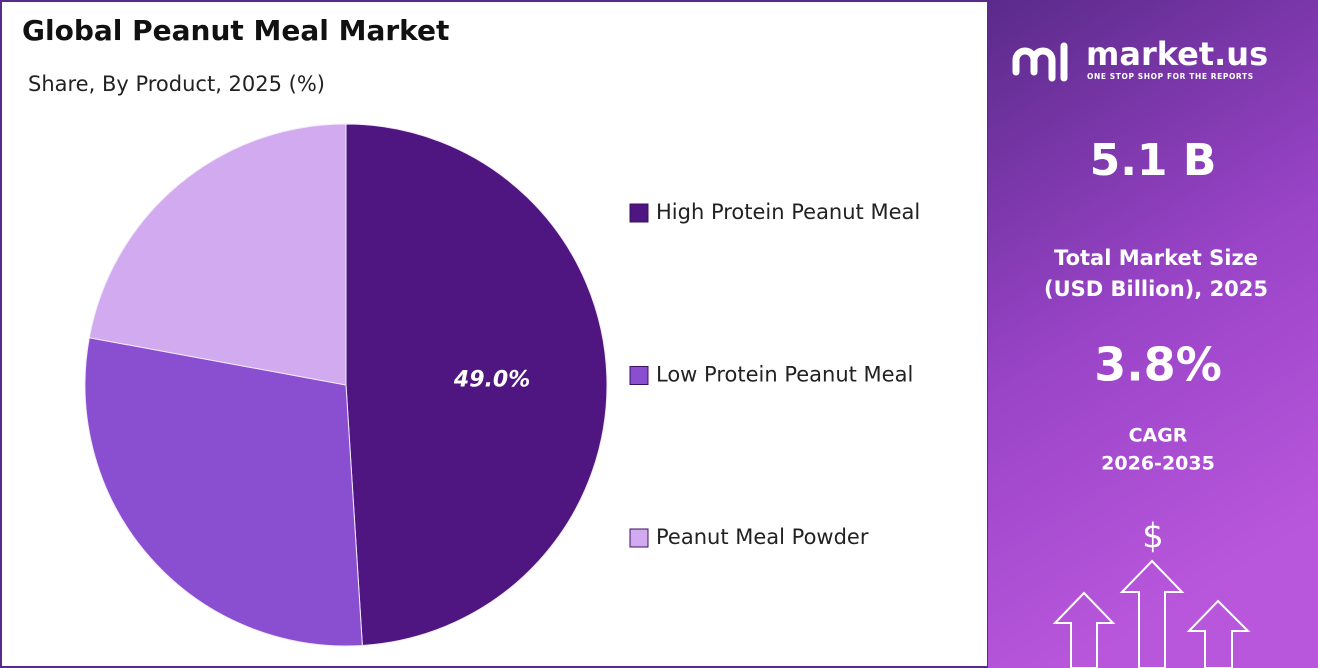 This screenshot has width=1318, height=668. I want to click on market-size-label: Total Market Size, so click(1156, 258).